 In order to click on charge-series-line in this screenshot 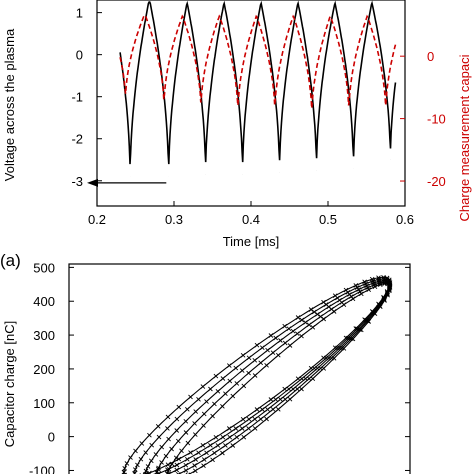, I will do `click(258, 61)`.